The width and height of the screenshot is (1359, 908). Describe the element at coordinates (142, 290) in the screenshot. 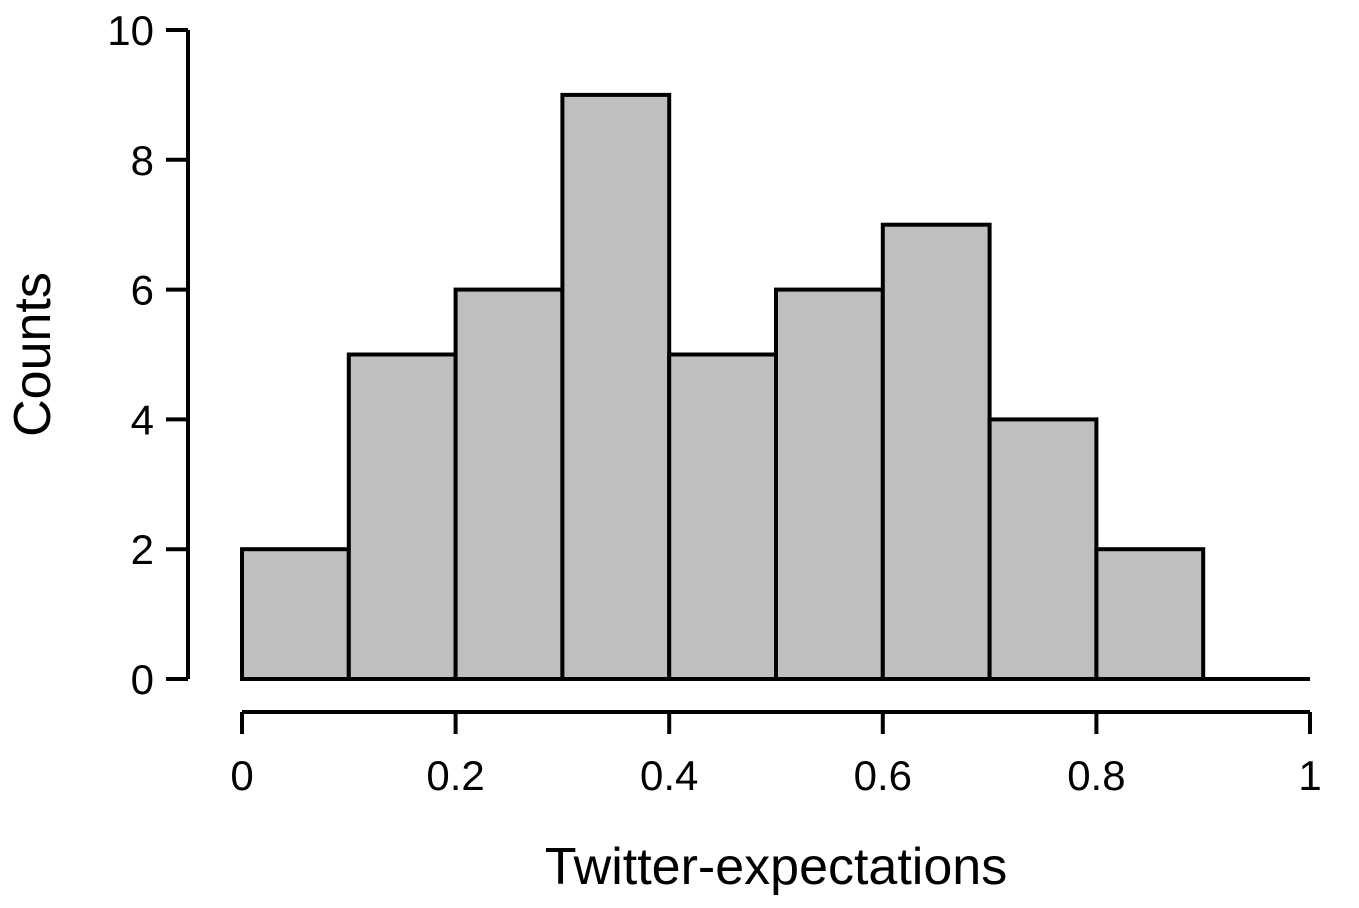

I see `y-tick-label: 6` at that location.